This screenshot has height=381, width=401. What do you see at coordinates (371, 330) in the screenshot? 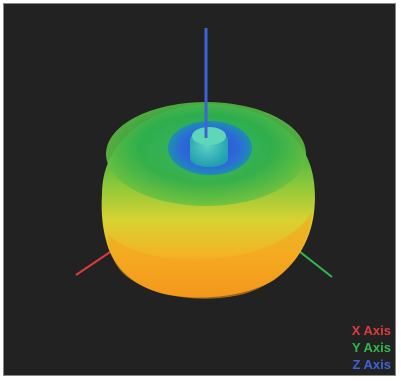
I see `legend-x-axis: X Axis` at bounding box center [371, 330].